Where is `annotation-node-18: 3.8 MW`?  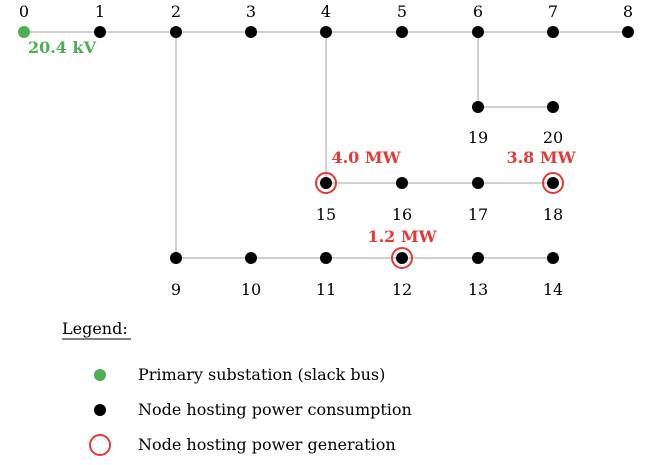 annotation-node-18: 3.8 MW is located at coordinates (541, 157).